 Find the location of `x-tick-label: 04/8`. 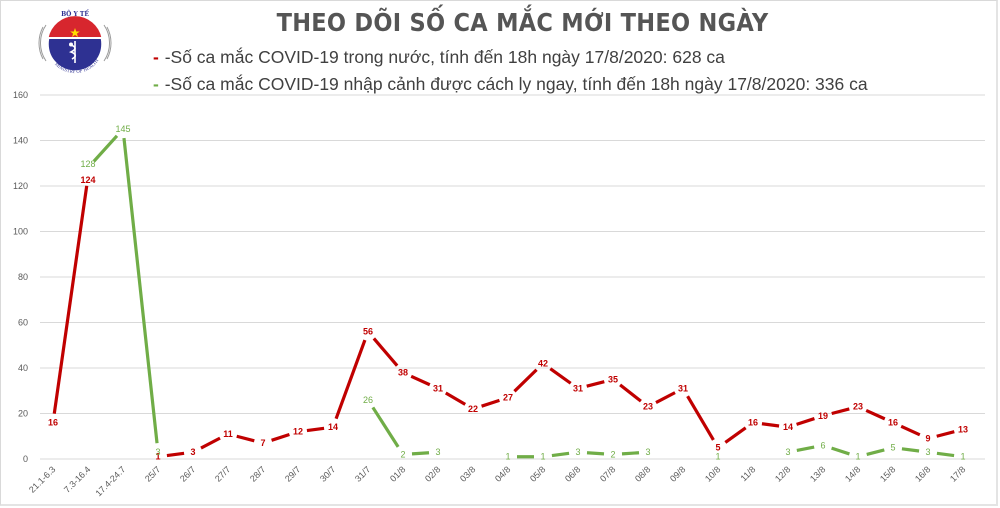

x-tick-label: 04/8 is located at coordinates (502, 473).